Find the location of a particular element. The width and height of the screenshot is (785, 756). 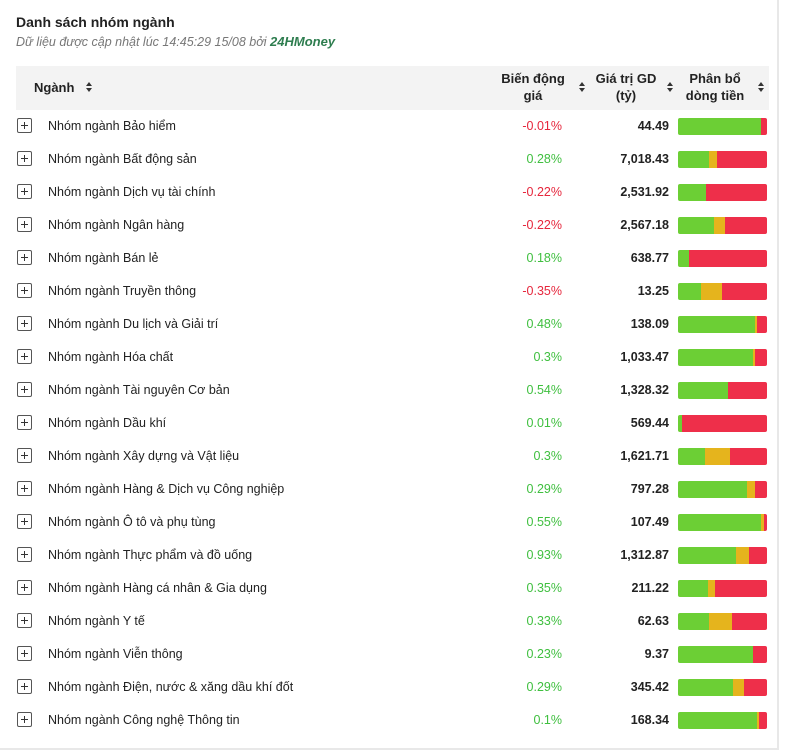

table-row: Nhóm ngành Công nghệ Thông tin 0.1% 168.34 is located at coordinates (392, 720).